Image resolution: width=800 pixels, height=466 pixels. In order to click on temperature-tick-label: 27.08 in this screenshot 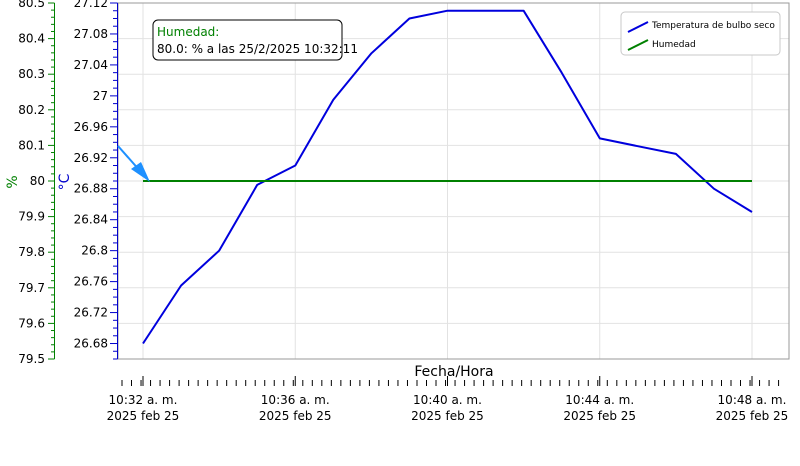, I will do `click(91, 34)`.